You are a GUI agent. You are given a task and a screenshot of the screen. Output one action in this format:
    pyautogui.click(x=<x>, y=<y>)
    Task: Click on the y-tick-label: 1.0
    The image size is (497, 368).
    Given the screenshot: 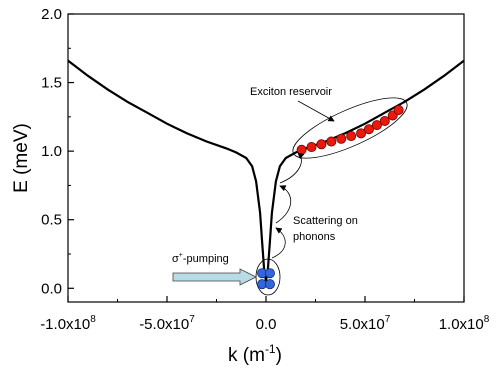 What is the action you would take?
    pyautogui.click(x=51, y=151)
    